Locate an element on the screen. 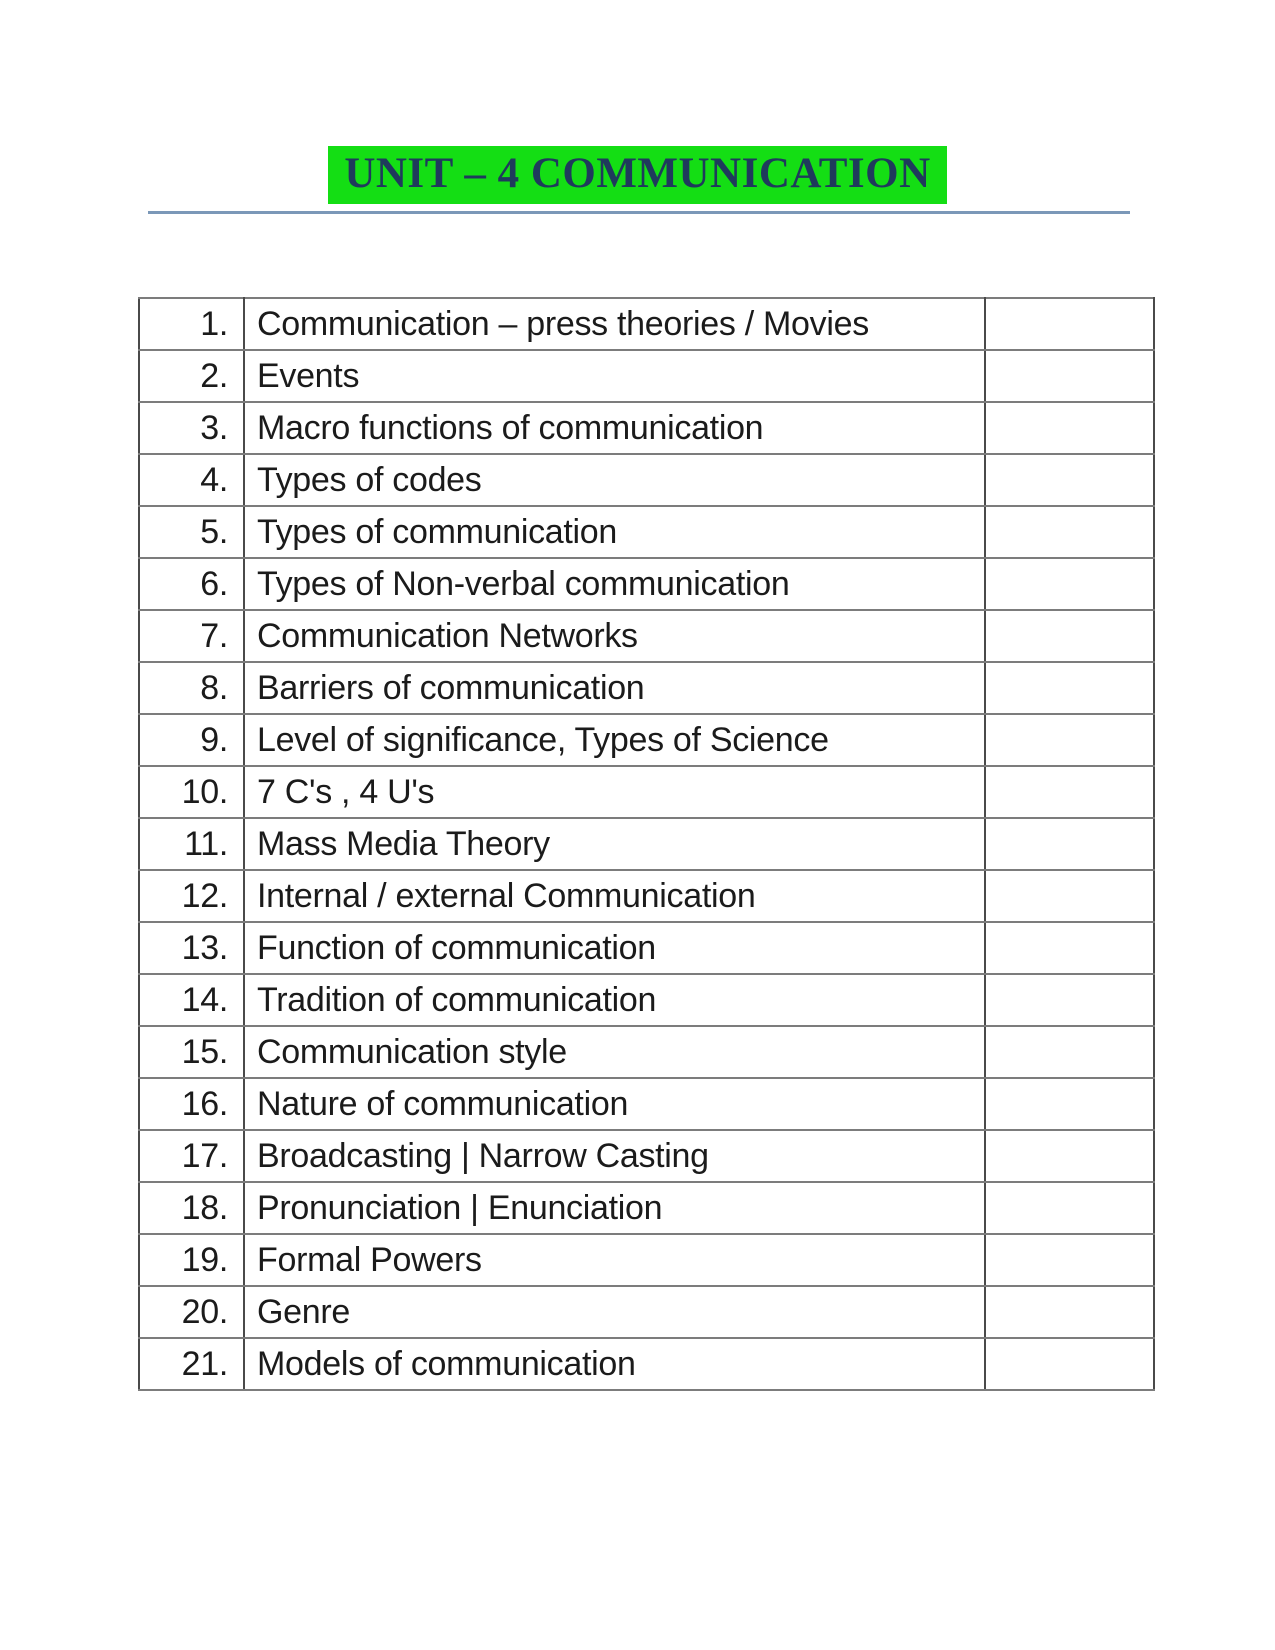 The image size is (1275, 1650). table-row: 13. Function of communication is located at coordinates (646, 948).